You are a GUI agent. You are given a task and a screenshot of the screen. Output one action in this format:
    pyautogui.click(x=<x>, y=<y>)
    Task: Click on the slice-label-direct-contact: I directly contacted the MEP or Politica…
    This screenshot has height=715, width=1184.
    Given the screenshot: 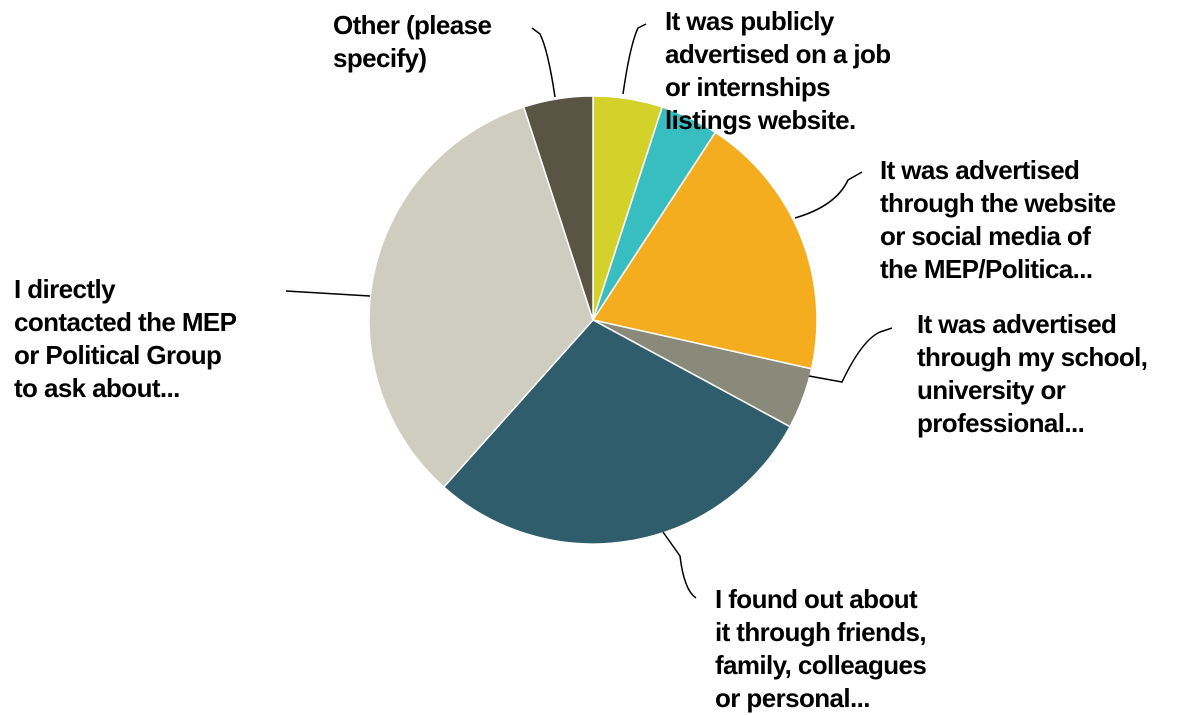 What is the action you would take?
    pyautogui.click(x=128, y=338)
    